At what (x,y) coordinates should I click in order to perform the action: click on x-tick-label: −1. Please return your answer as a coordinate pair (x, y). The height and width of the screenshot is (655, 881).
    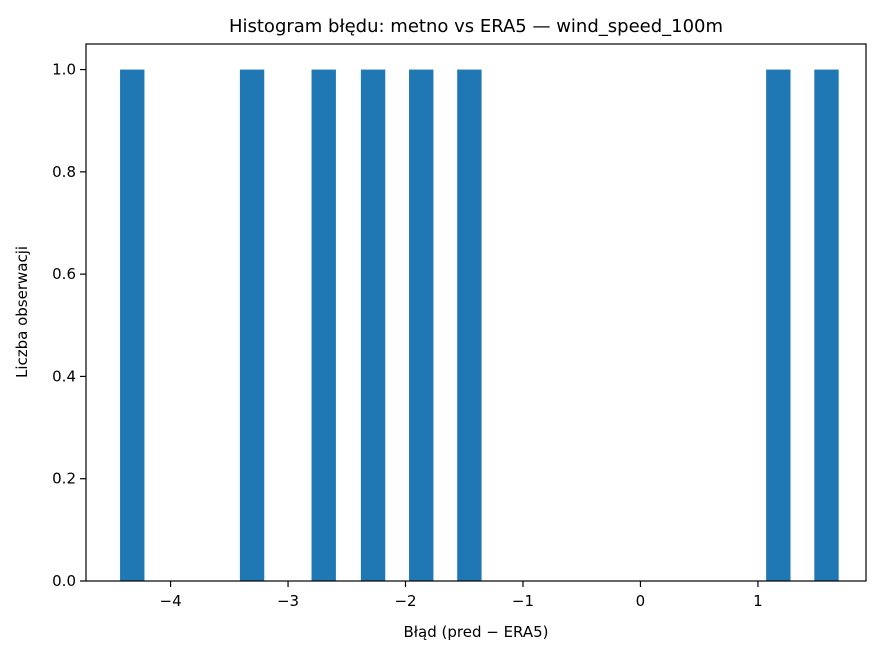
    Looking at the image, I should click on (523, 601).